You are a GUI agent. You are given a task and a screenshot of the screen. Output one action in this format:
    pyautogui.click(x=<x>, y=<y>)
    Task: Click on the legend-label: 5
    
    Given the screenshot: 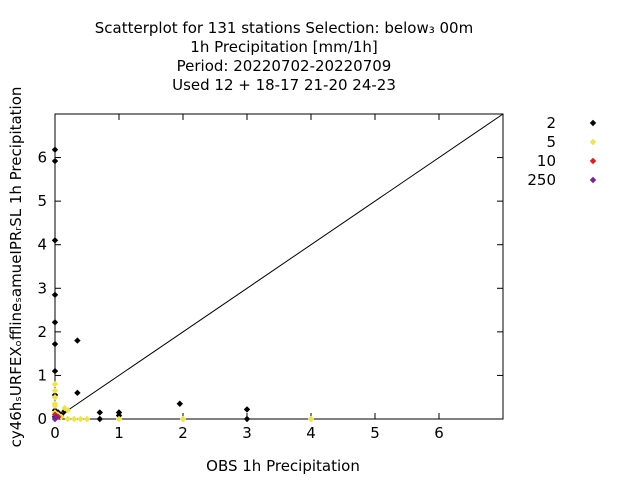 What is the action you would take?
    pyautogui.click(x=551, y=142)
    